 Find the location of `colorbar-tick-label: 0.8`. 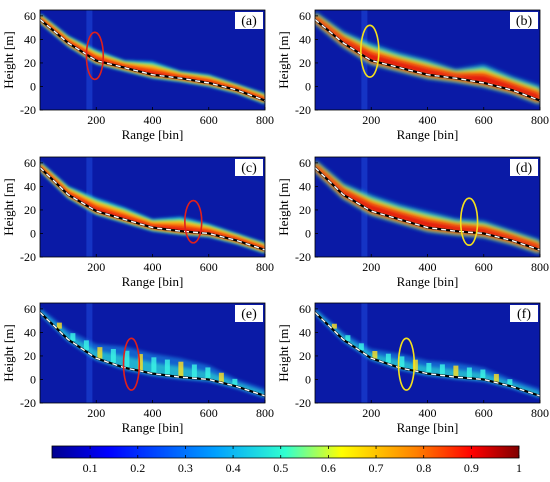

colorbar-tick-label: 0.8 is located at coordinates (423, 468).